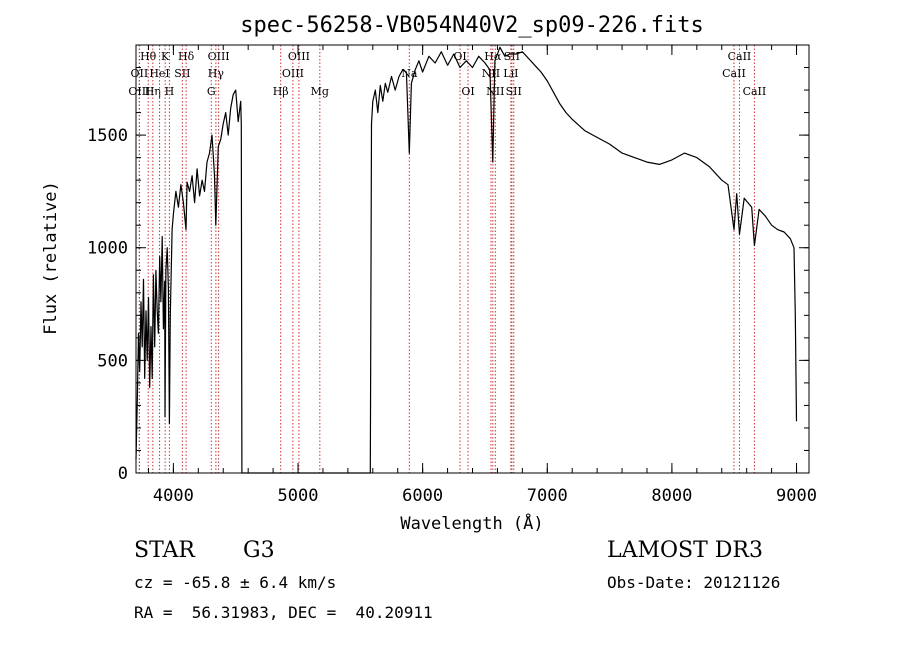 The width and height of the screenshot is (900, 649). Describe the element at coordinates (685, 550) in the screenshot. I see `survey-name: LAMOST DR3` at that location.